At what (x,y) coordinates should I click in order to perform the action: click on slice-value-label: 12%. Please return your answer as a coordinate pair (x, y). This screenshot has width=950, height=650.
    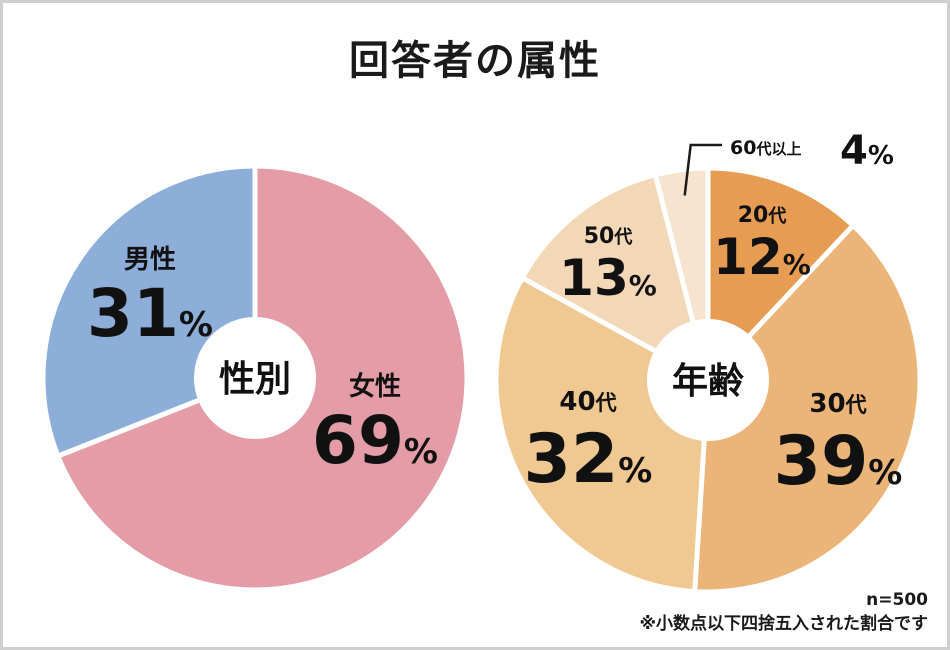
    Looking at the image, I should click on (762, 257).